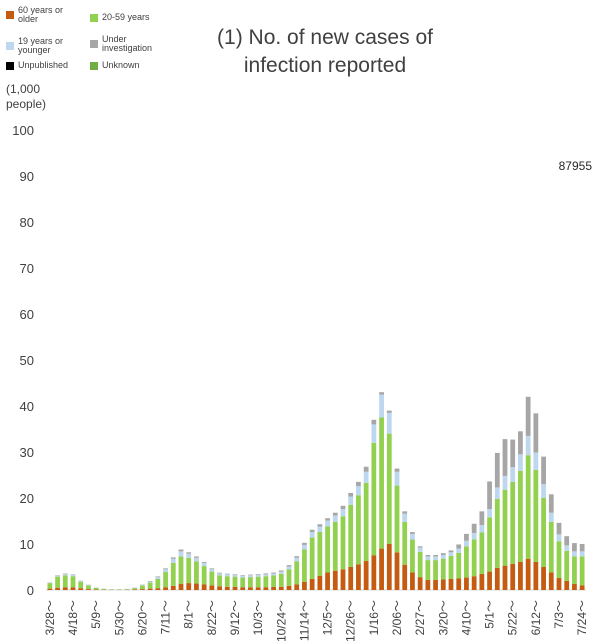 Image resolution: width=593 pixels, height=641 pixels. Describe the element at coordinates (576, 166) in the screenshot. I see `data-label: 87955` at that location.